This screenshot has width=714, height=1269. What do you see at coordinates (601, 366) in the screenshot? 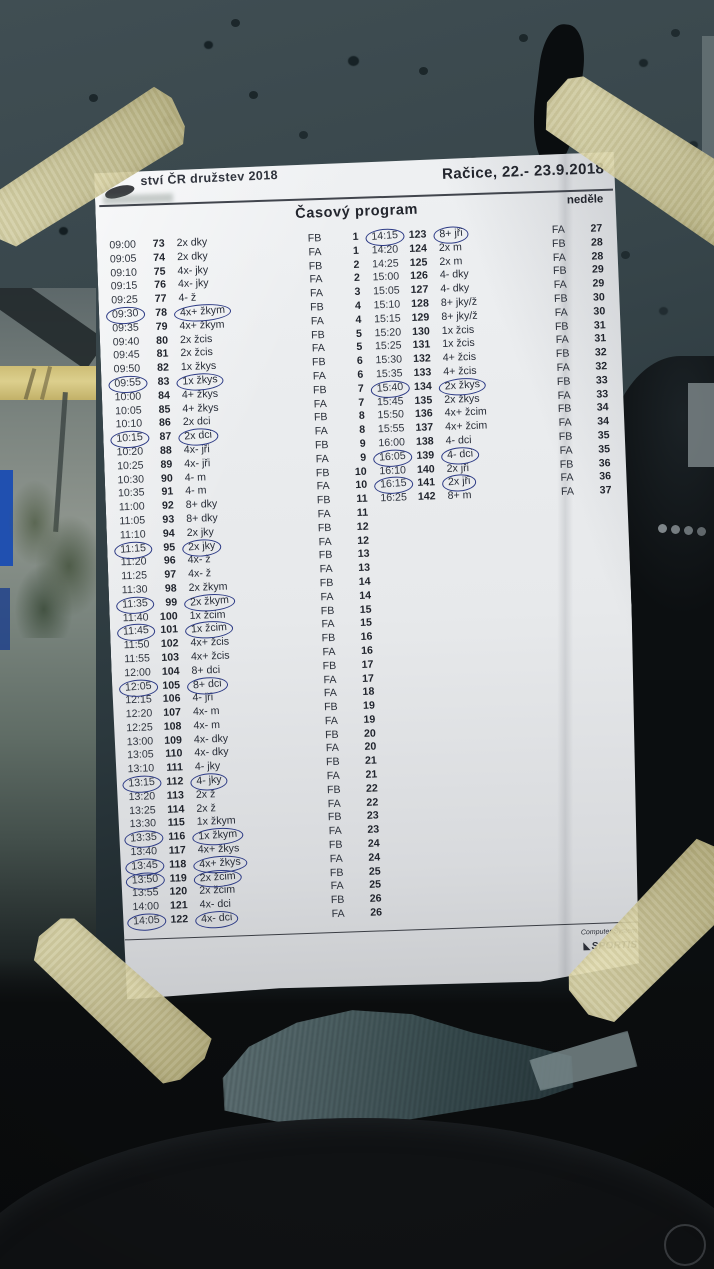
I see `order-cell: 32` at bounding box center [601, 366].